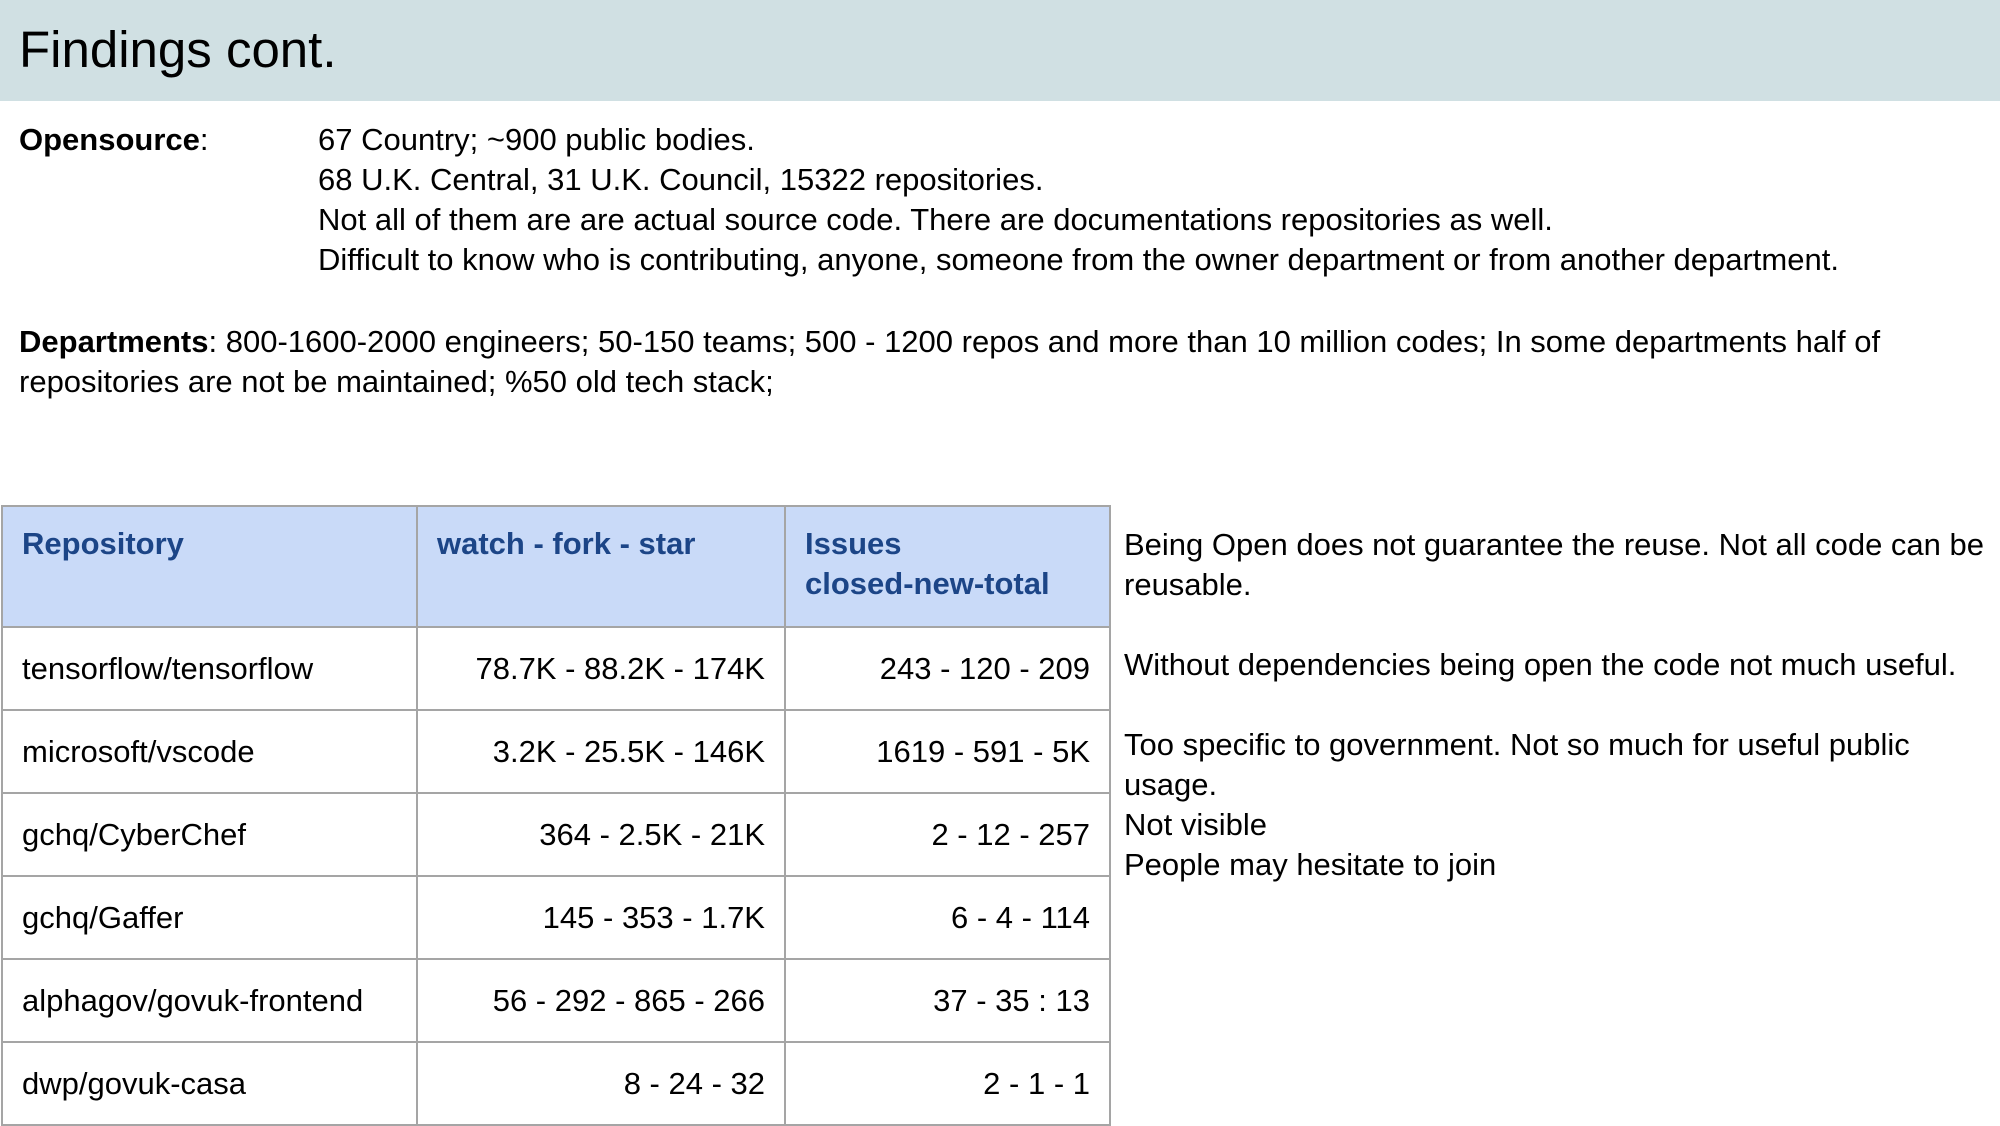  Describe the element at coordinates (947, 917) in the screenshot. I see `repo-issues: 6 - 4 - 114` at that location.